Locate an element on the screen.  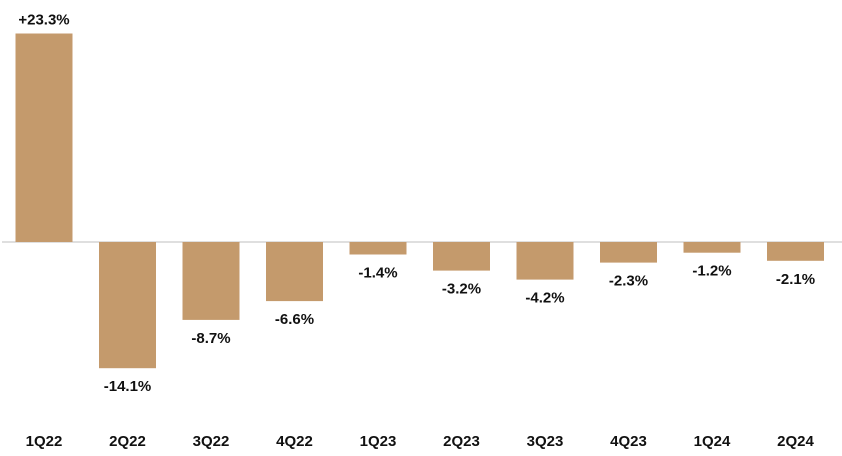
x-tick-label-4q23: 4Q23 is located at coordinates (628, 441).